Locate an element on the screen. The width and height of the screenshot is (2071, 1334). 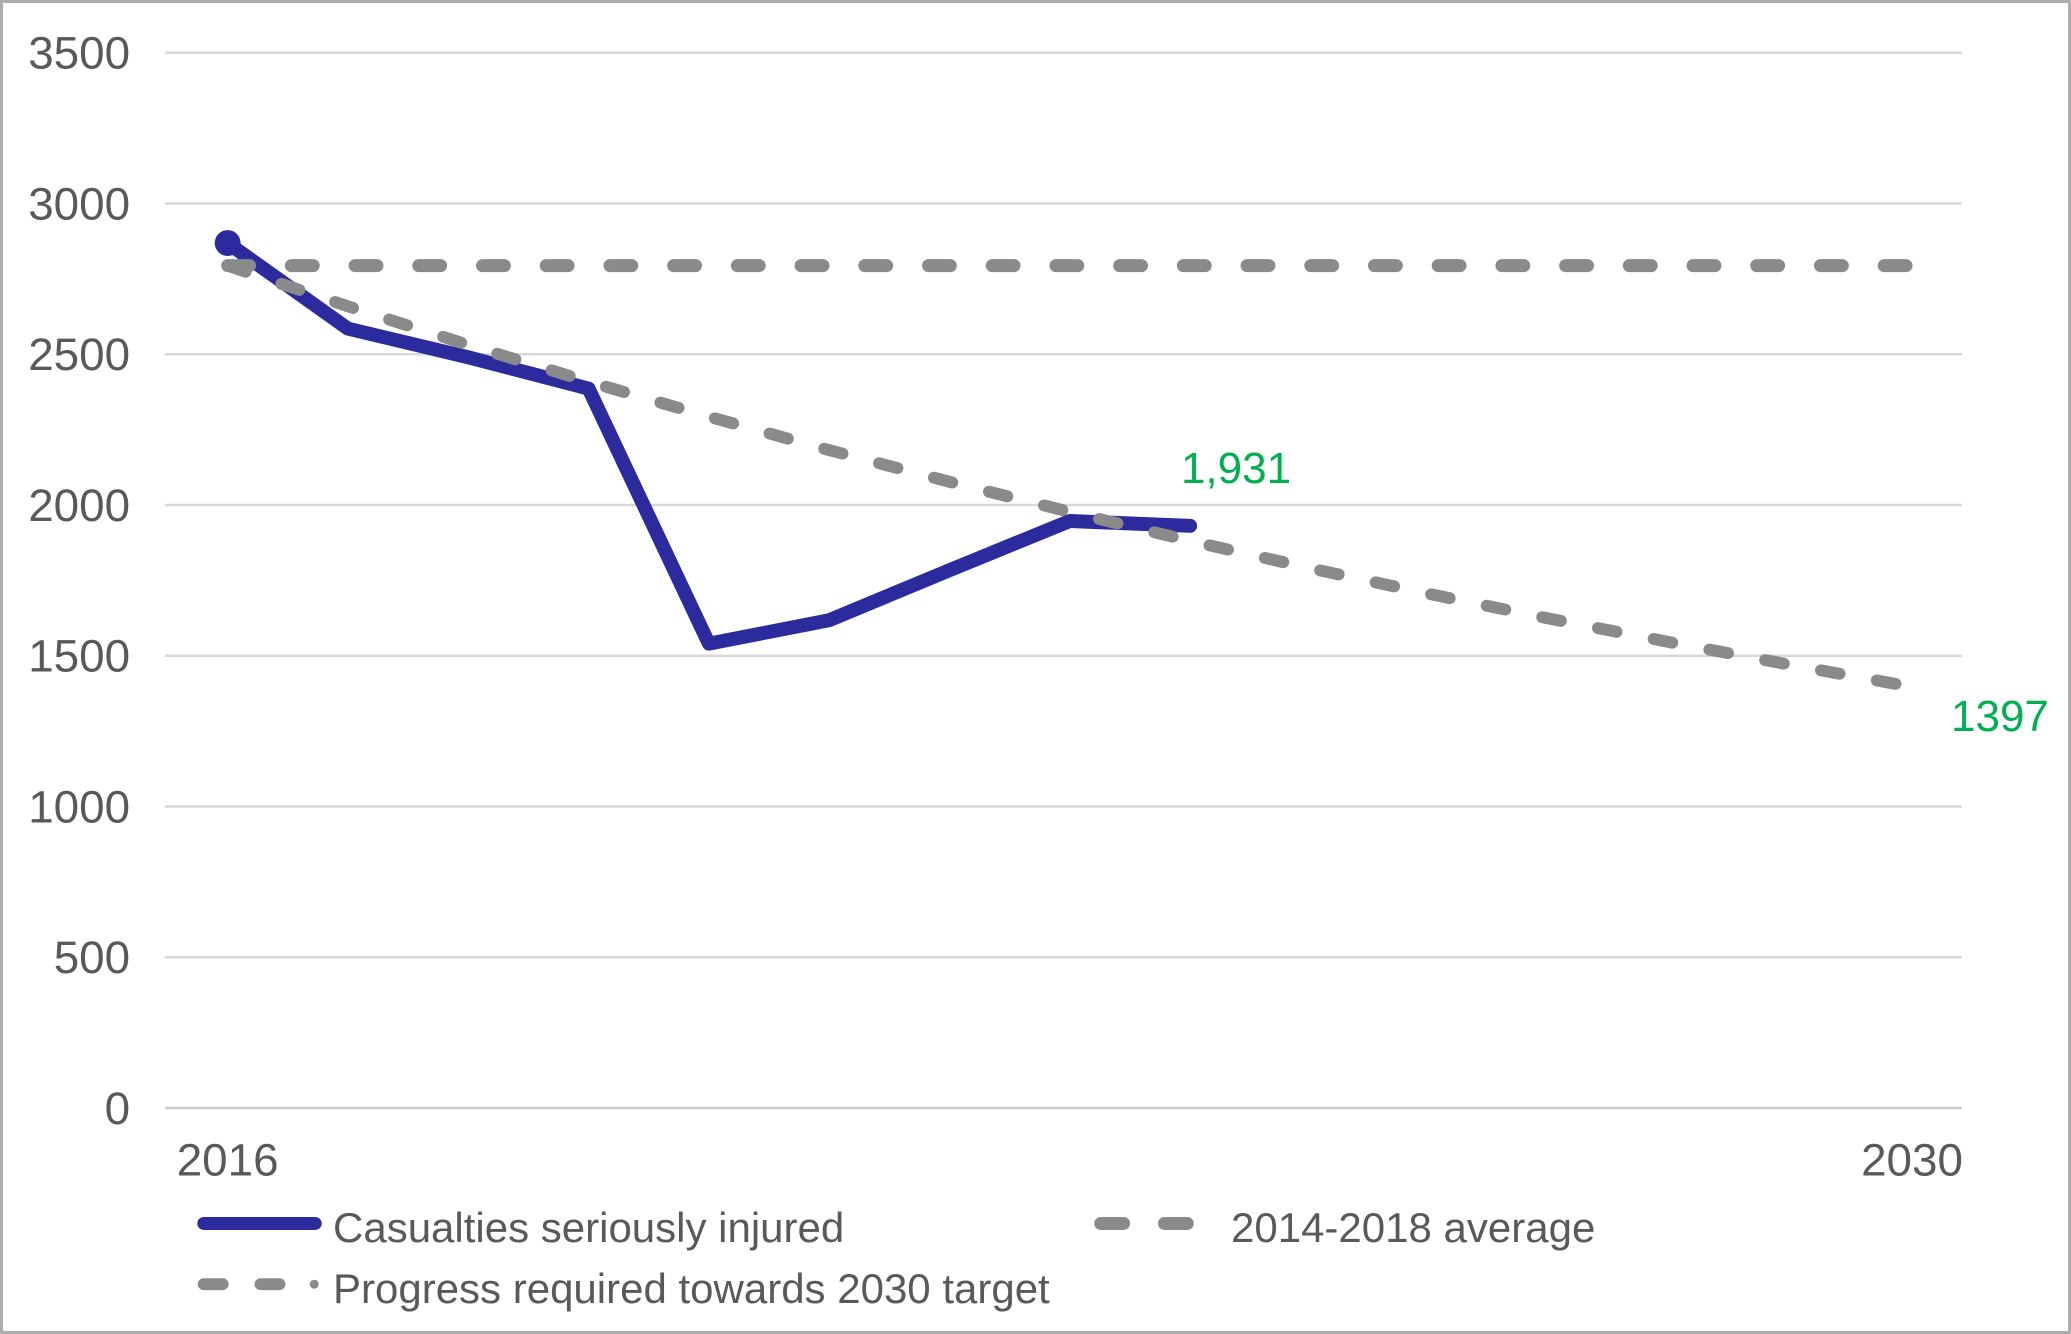
y-axis-tick-2000: 2000 is located at coordinates (79, 505).